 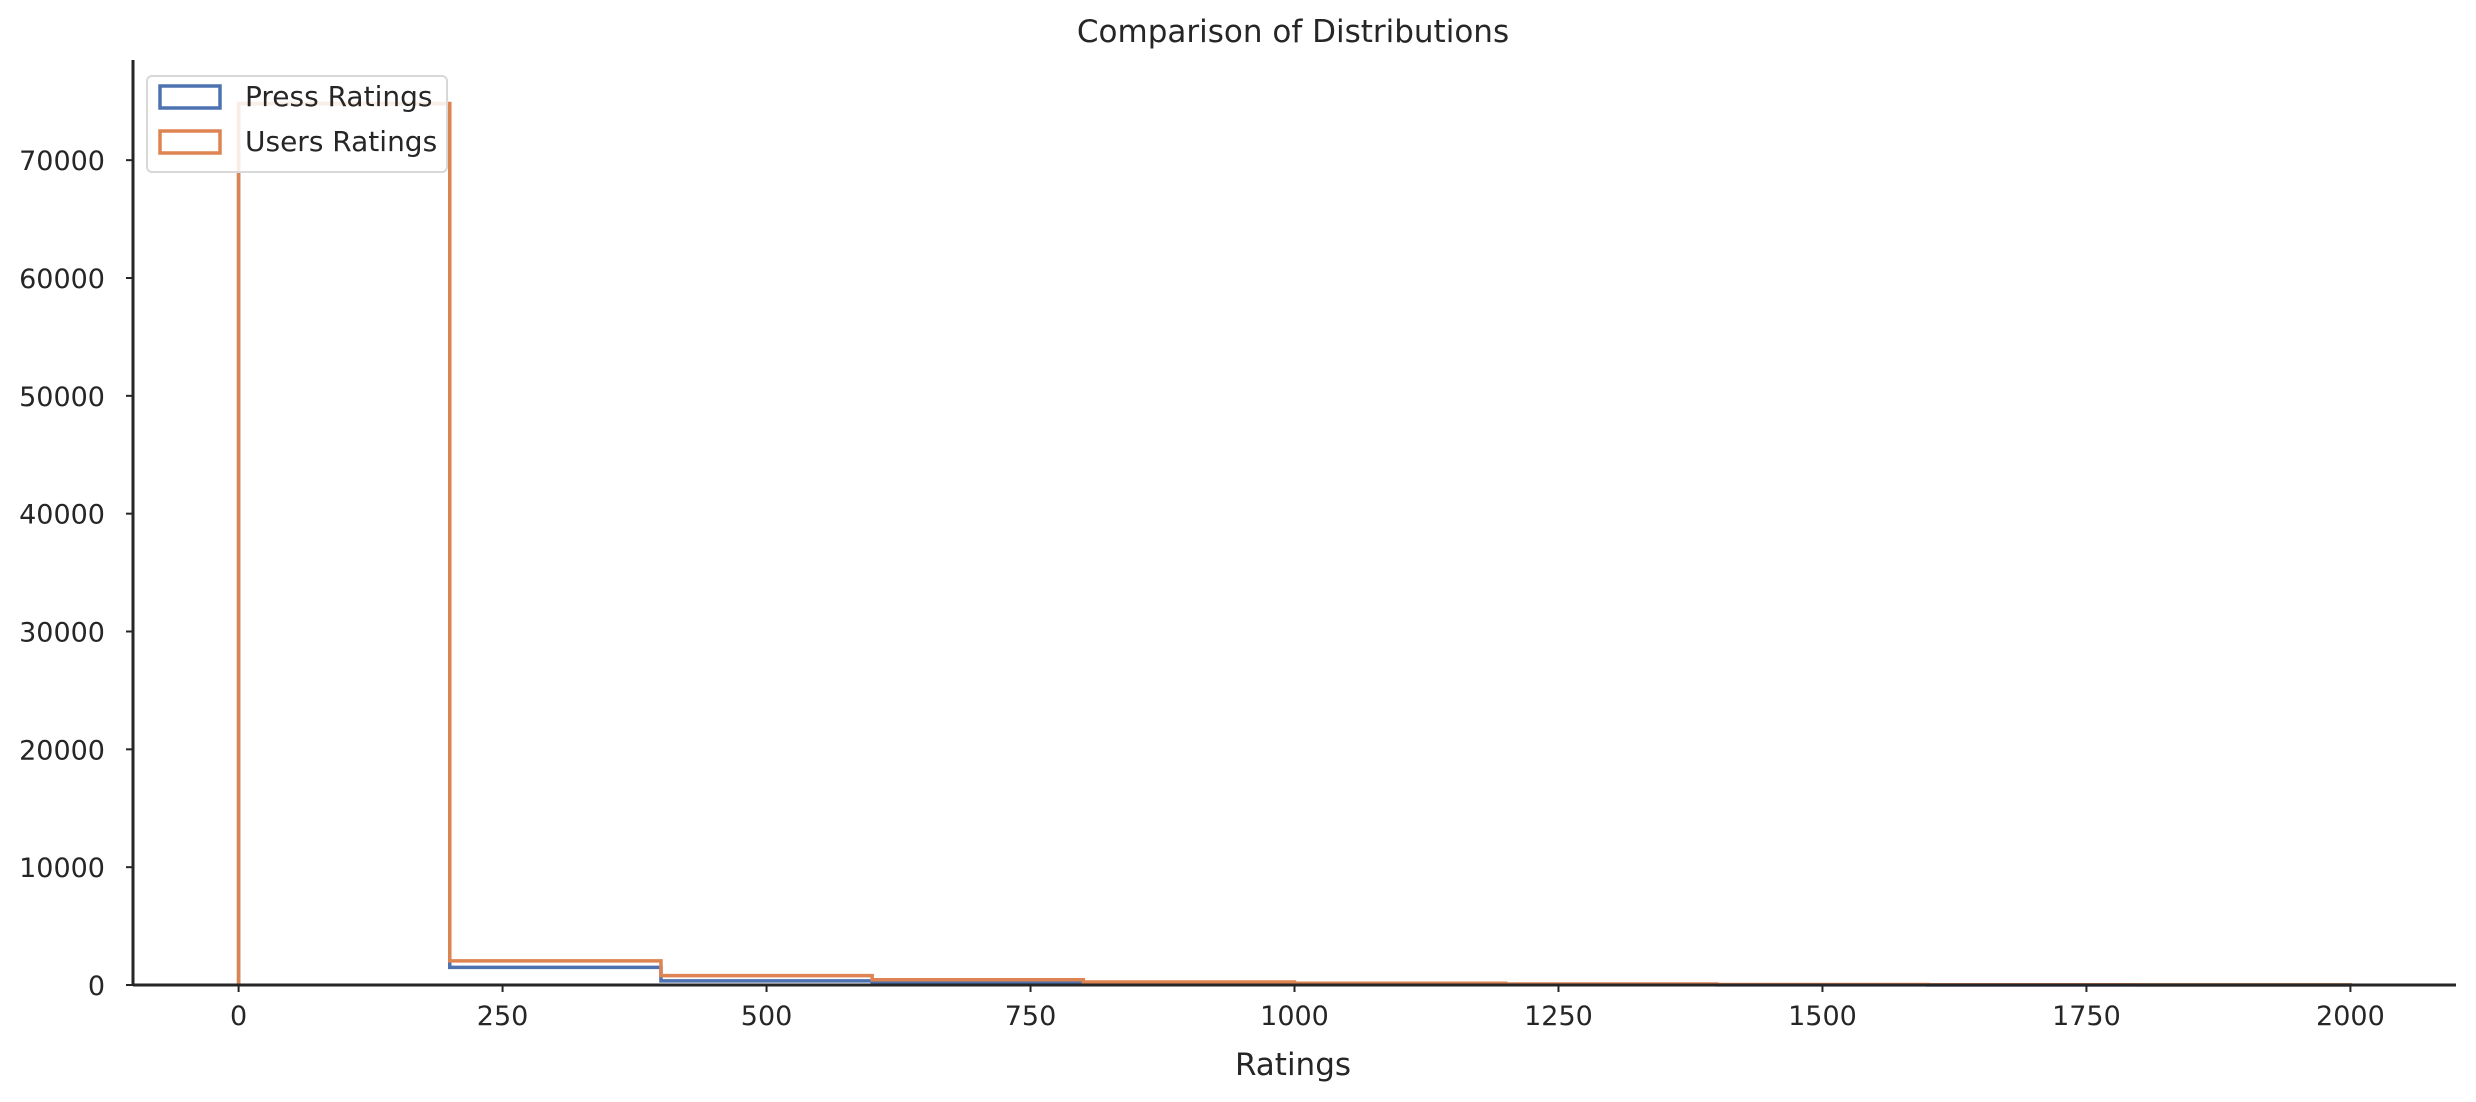 I want to click on x-tick-label: 250, so click(x=503, y=1016).